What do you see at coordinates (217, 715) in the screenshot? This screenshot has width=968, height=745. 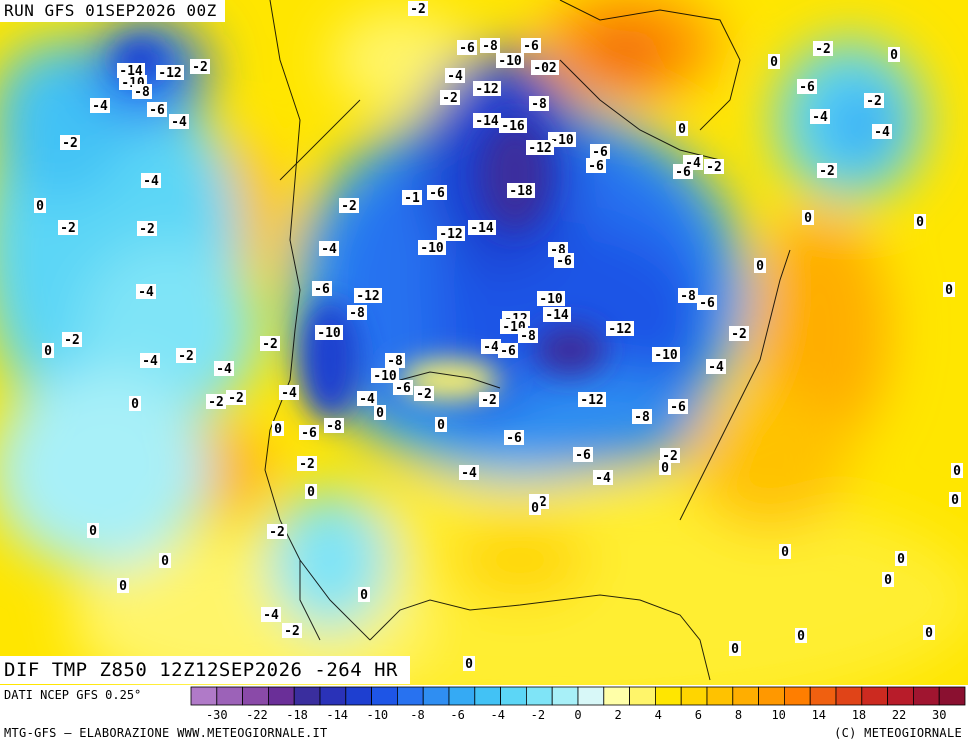 I see `legend-tick-label: -30` at bounding box center [217, 715].